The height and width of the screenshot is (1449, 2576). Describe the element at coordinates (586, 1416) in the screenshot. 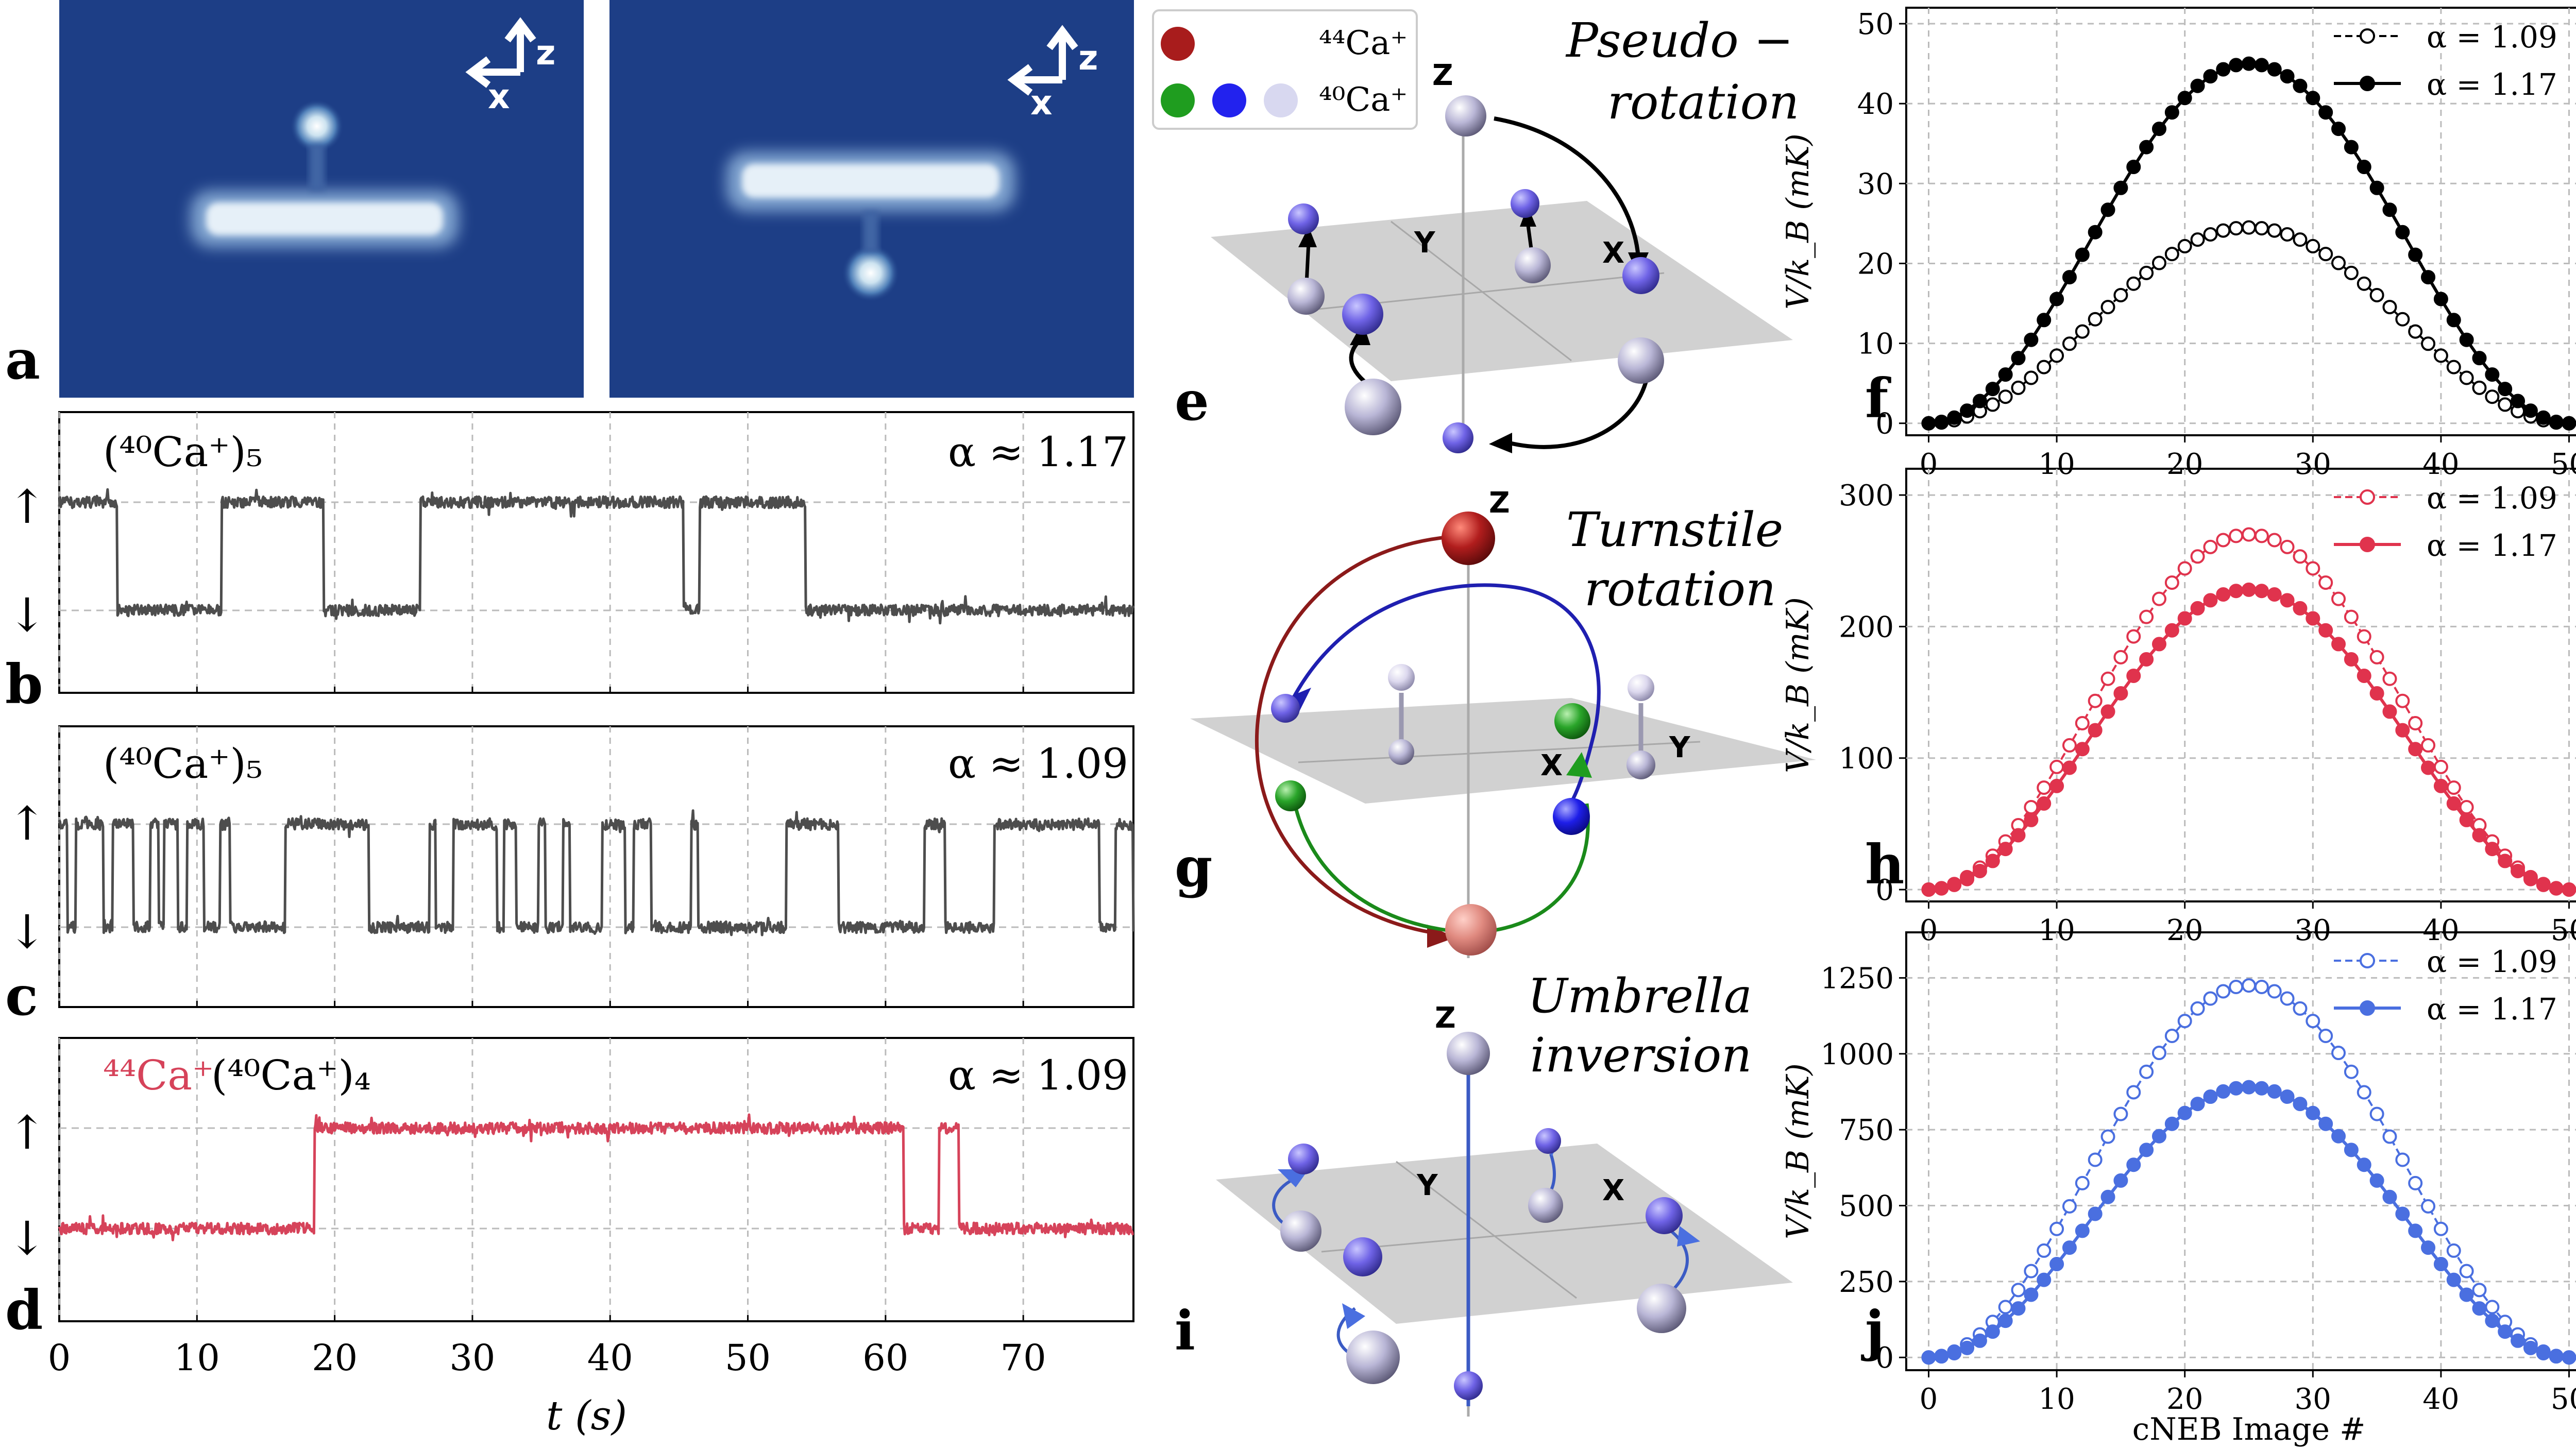

I see `time-axis-label: t (s)` at that location.